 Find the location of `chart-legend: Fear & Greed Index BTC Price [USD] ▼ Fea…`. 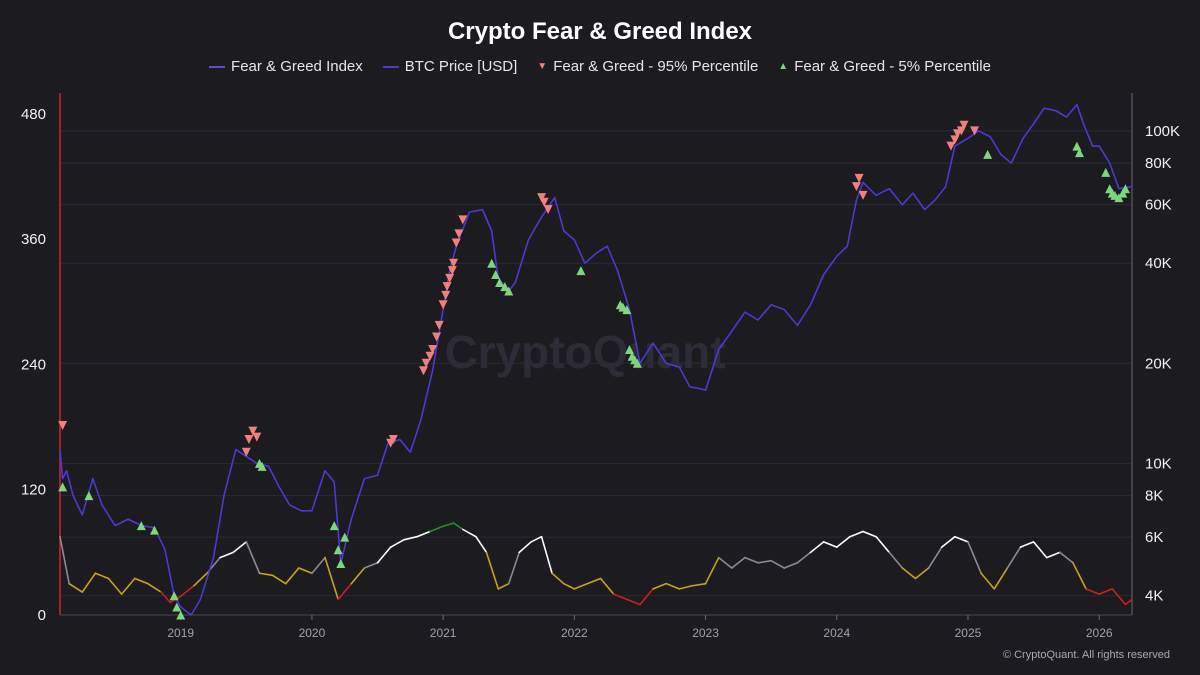

chart-legend: Fear & Greed Index BTC Price [USD] ▼ Fea… is located at coordinates (600, 66).